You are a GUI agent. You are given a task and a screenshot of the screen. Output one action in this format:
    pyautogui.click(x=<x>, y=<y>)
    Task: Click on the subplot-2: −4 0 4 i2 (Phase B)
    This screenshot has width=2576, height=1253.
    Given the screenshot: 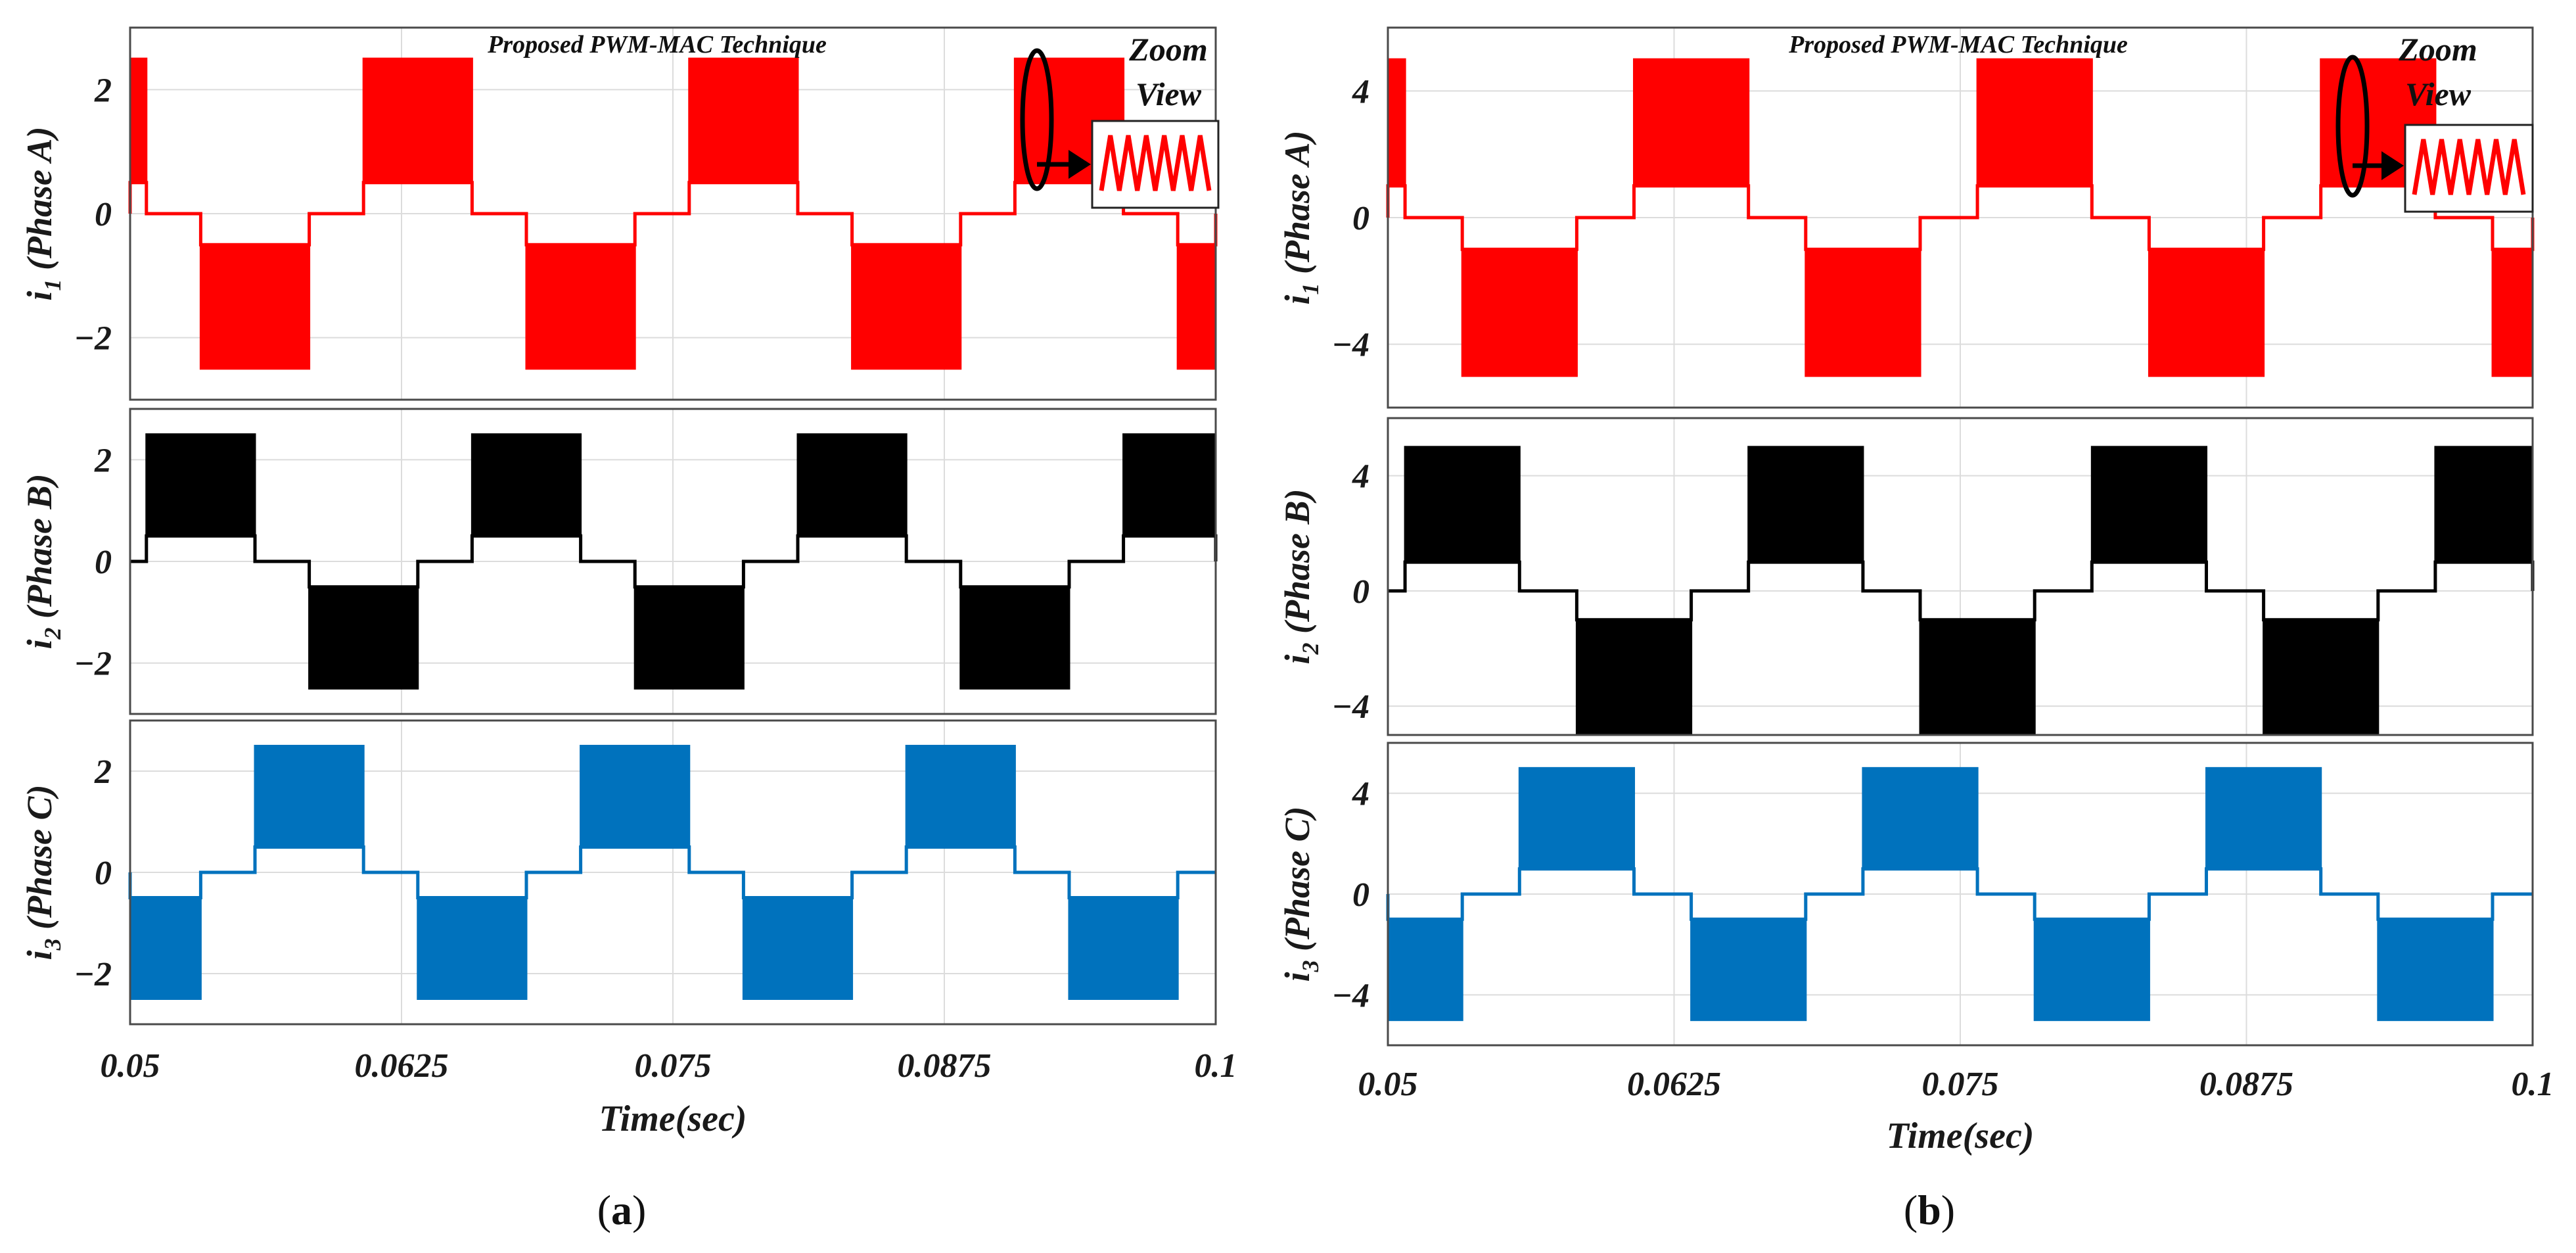 What is the action you would take?
    pyautogui.click(x=1906, y=576)
    